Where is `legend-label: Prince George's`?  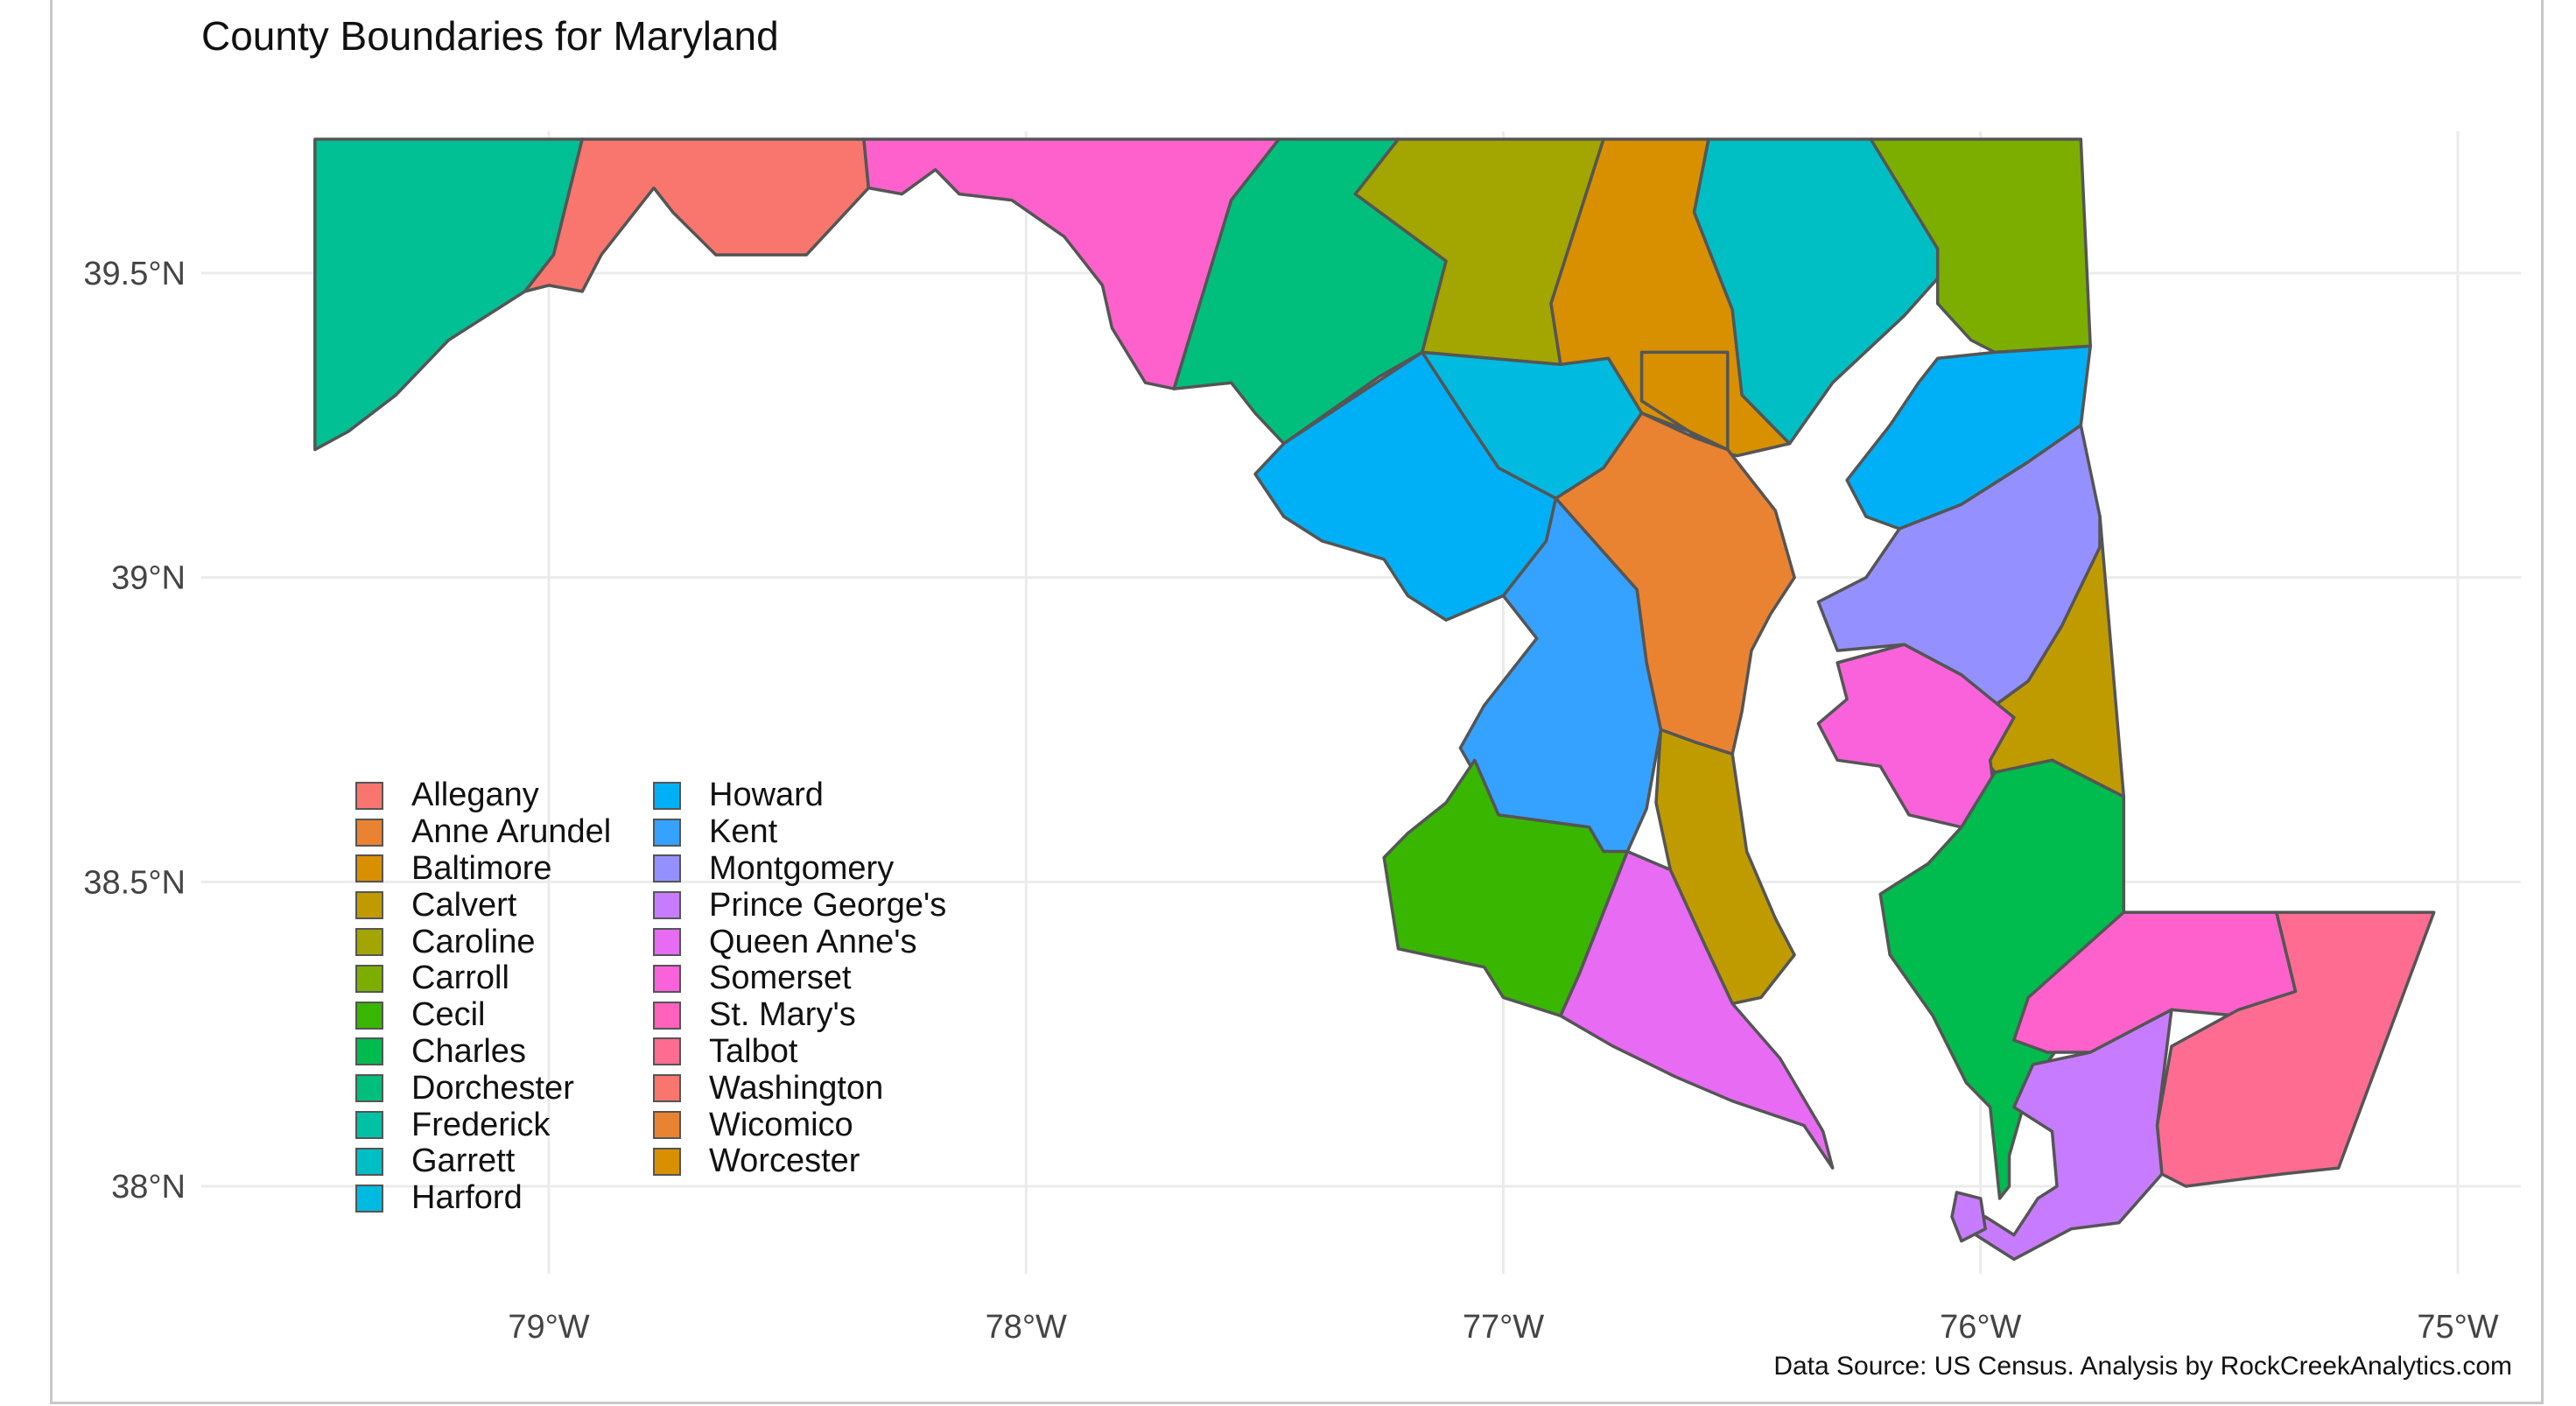
legend-label: Prince George's is located at coordinates (828, 905).